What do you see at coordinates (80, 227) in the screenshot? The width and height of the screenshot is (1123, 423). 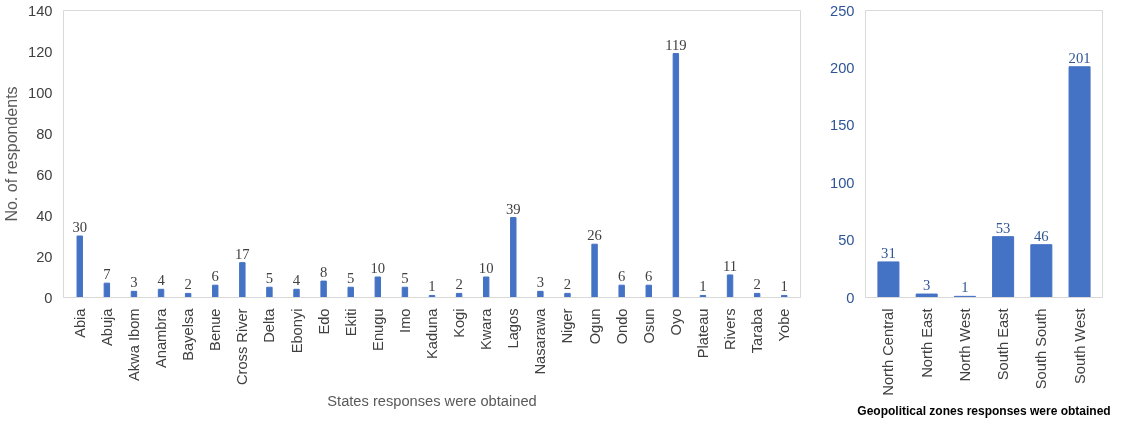 I see `data-label: 30` at bounding box center [80, 227].